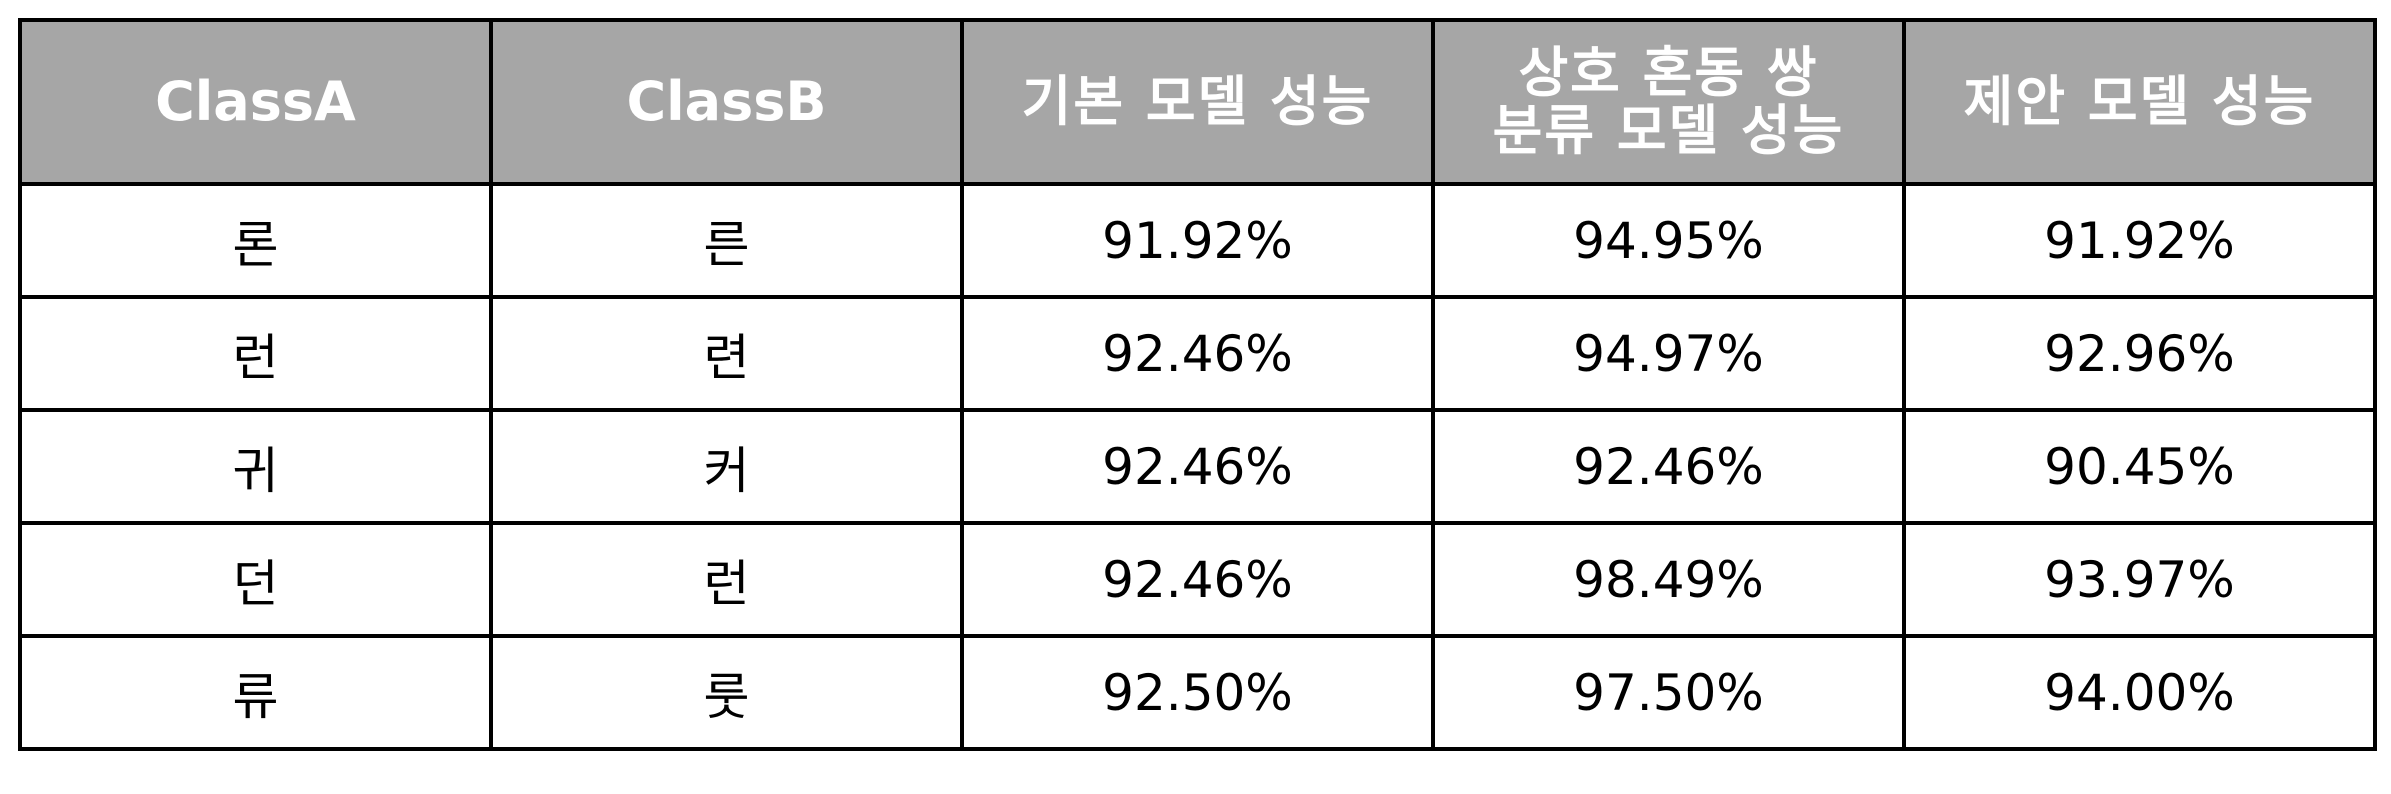 This screenshot has height=794, width=2391. I want to click on cell-class-a: 귀, so click(255, 466).